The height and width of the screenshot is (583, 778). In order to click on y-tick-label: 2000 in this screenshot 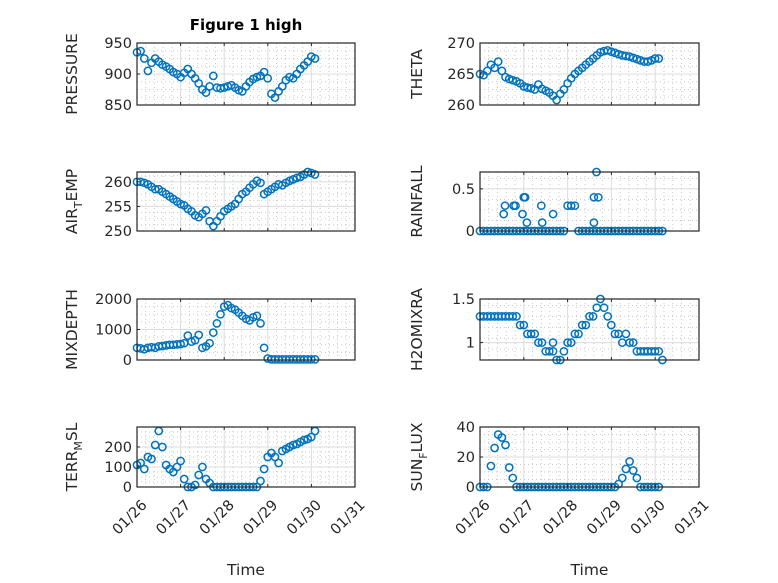, I will do `click(113, 300)`.